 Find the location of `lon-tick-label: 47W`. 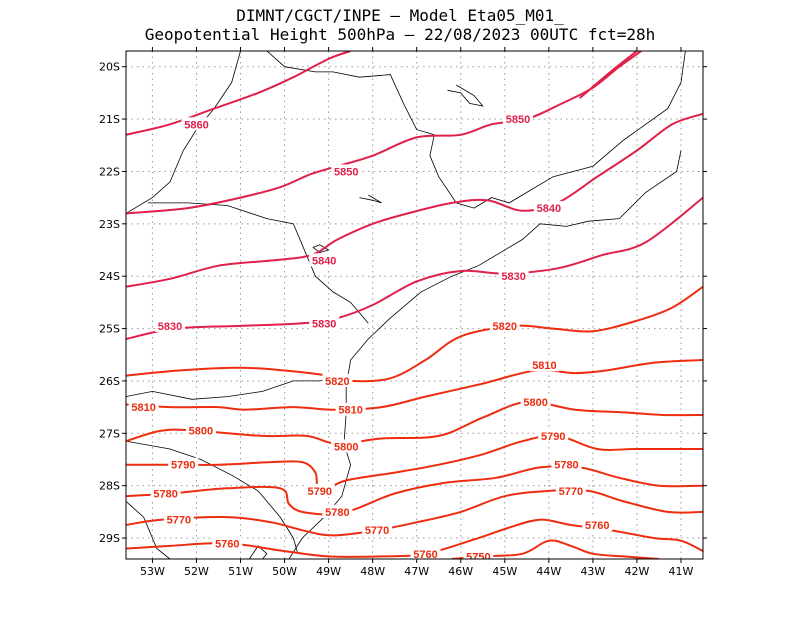

lon-tick-label: 47W is located at coordinates (416, 571).